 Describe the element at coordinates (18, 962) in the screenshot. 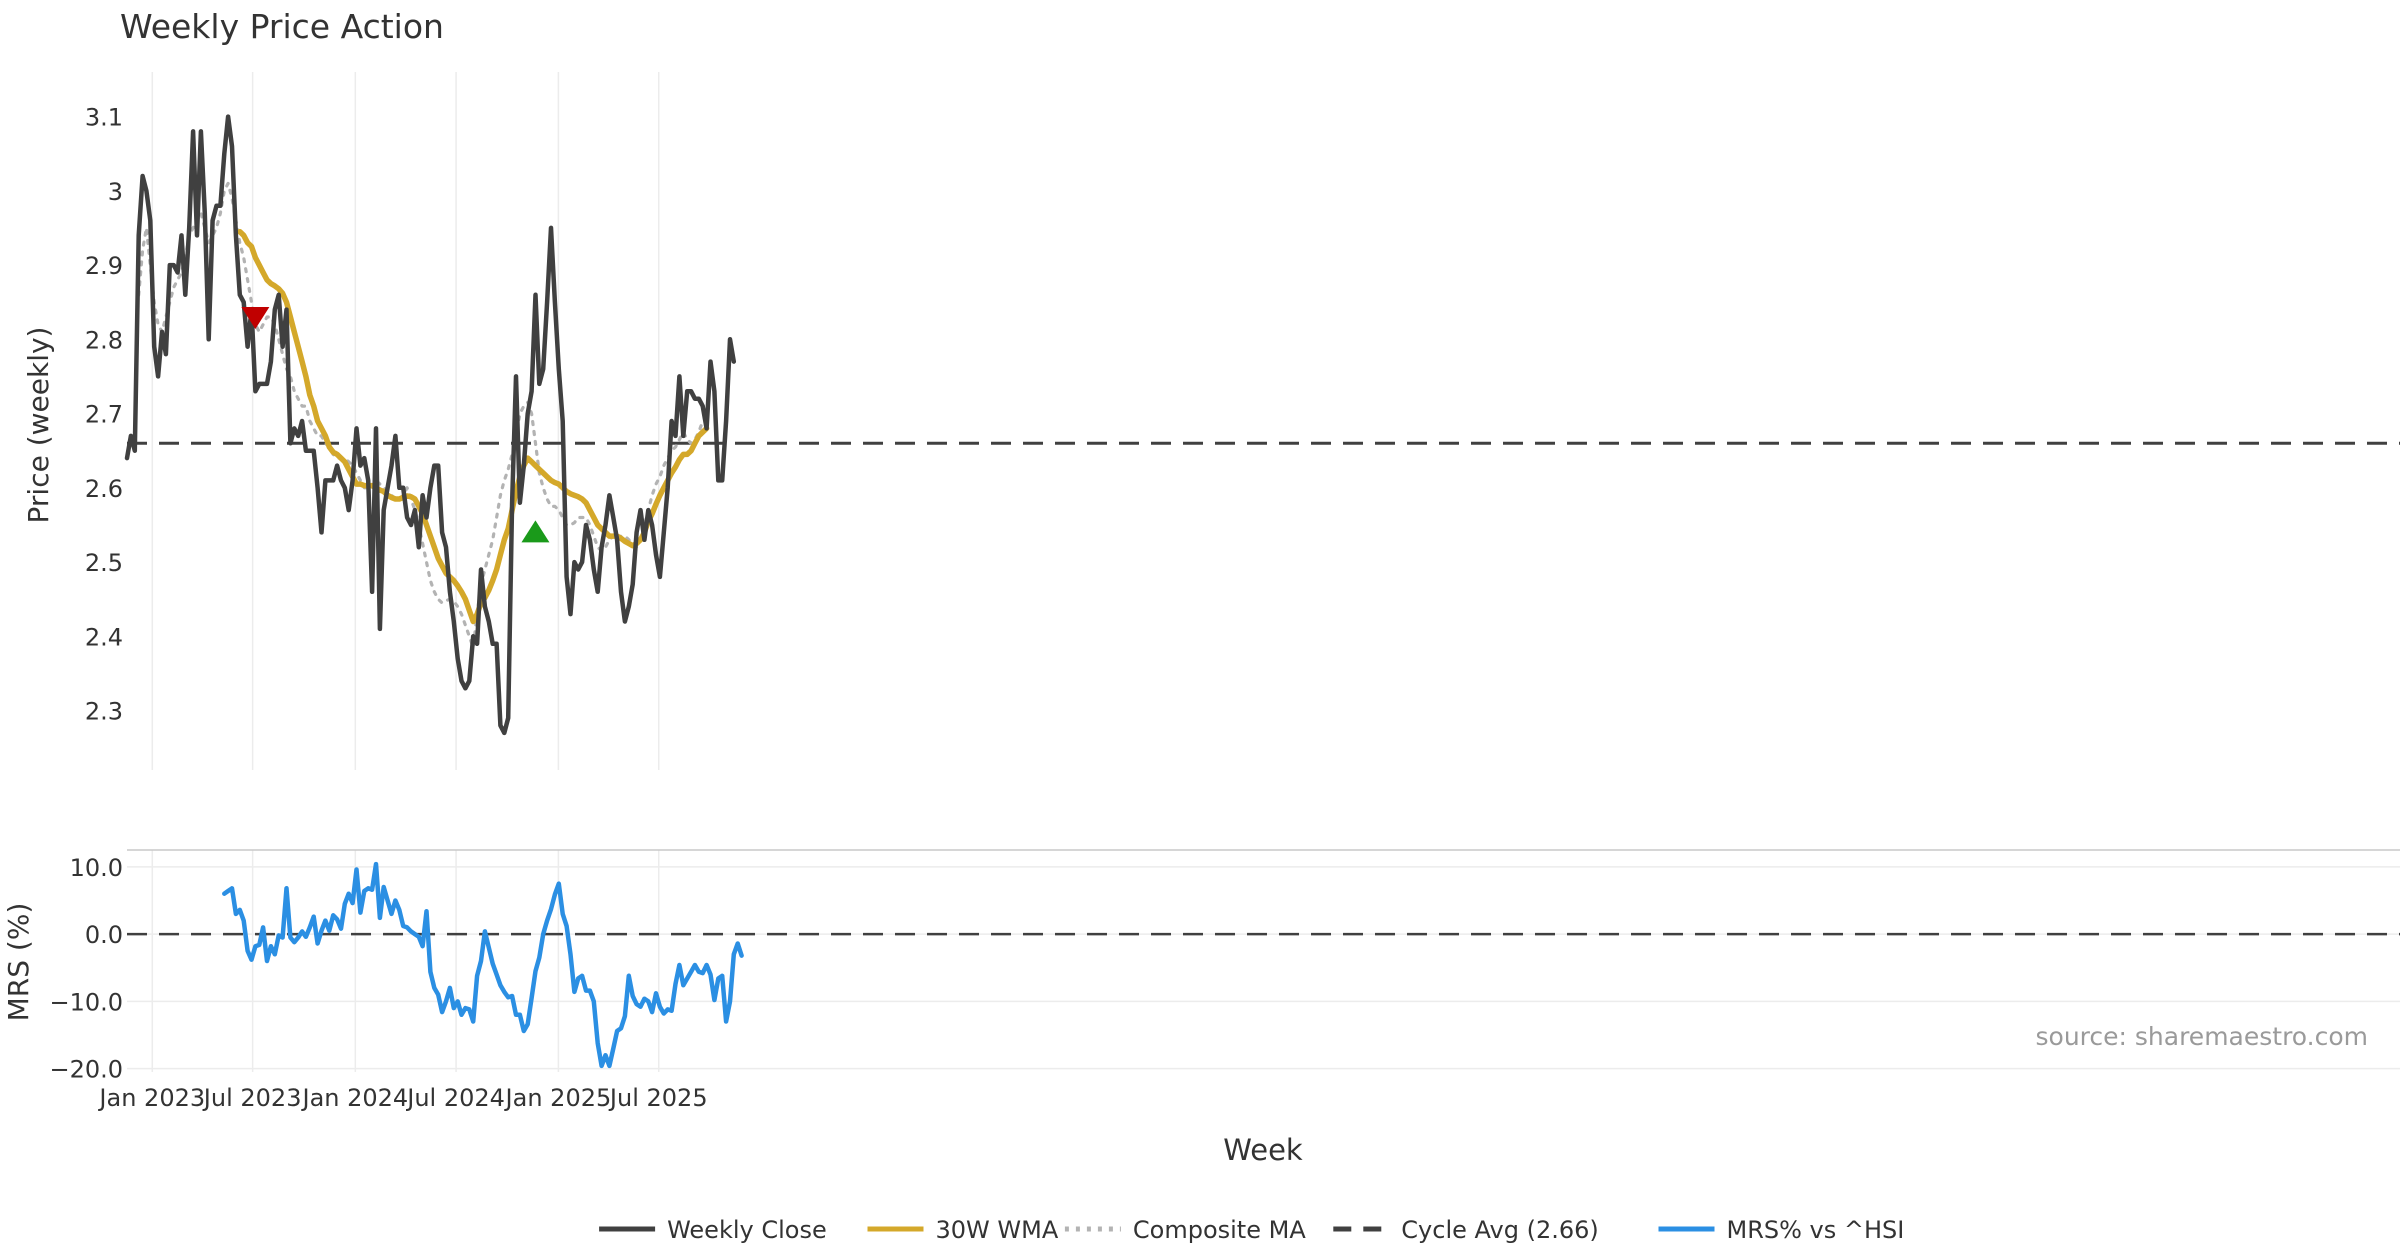

I see `mrs-y-axis-label: MRS (%)` at that location.